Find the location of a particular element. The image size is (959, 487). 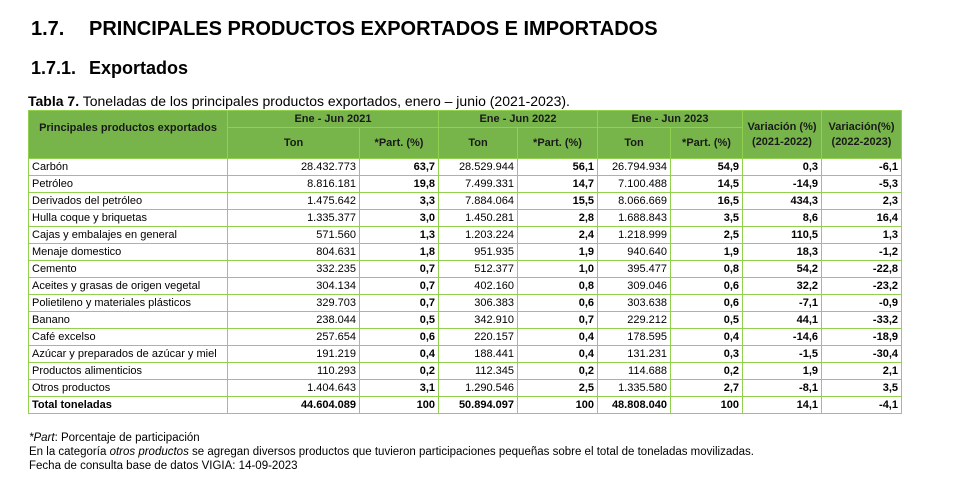

cell-var-2022-2023: -5,3 is located at coordinates (861, 184).